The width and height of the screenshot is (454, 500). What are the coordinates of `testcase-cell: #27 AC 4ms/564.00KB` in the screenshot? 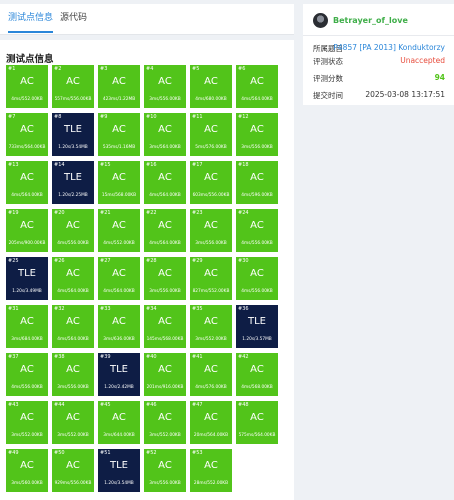 It's located at (119, 278).